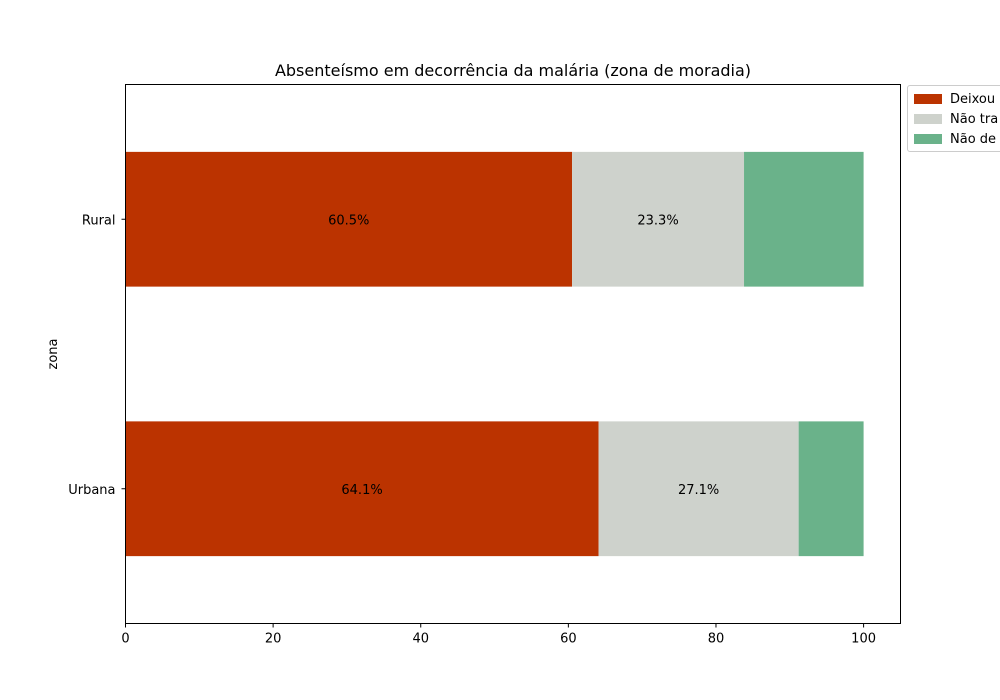 Image resolution: width=1000 pixels, height=700 pixels. What do you see at coordinates (53, 354) in the screenshot?
I see `y-axis-label: zona` at bounding box center [53, 354].